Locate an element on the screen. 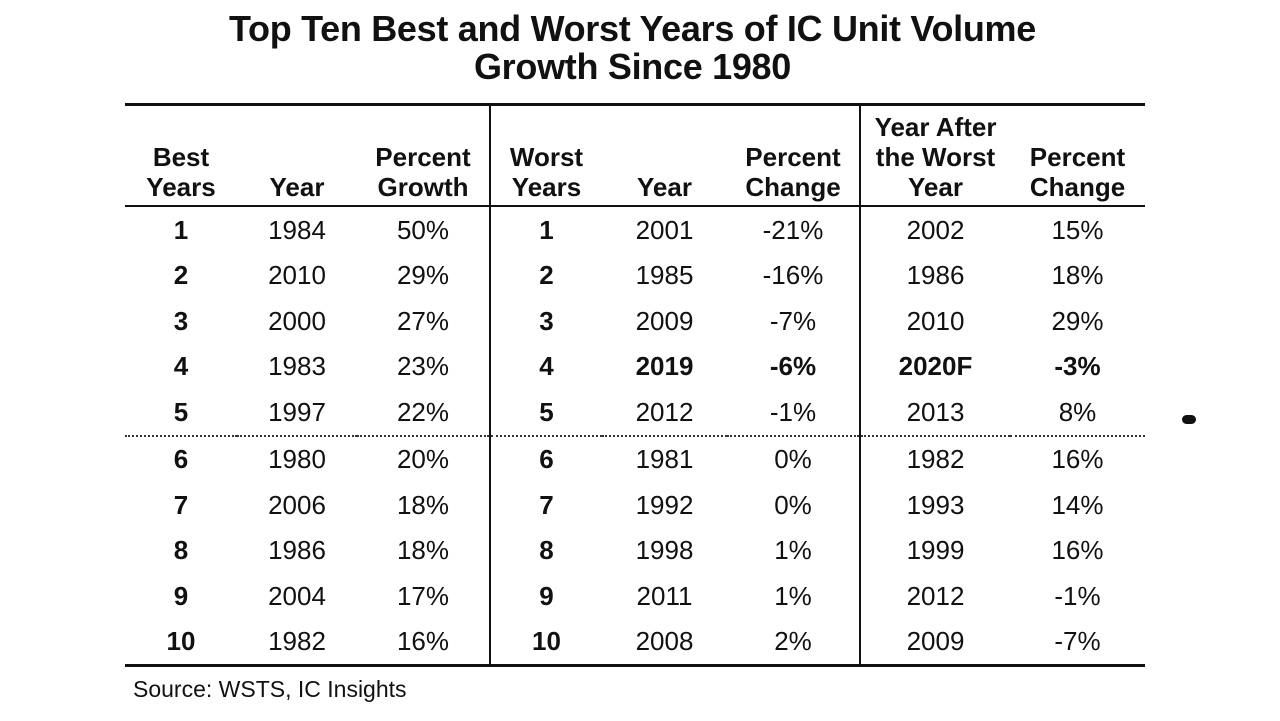 The width and height of the screenshot is (1280, 721). after-percent-cell: 14% is located at coordinates (1077, 504).